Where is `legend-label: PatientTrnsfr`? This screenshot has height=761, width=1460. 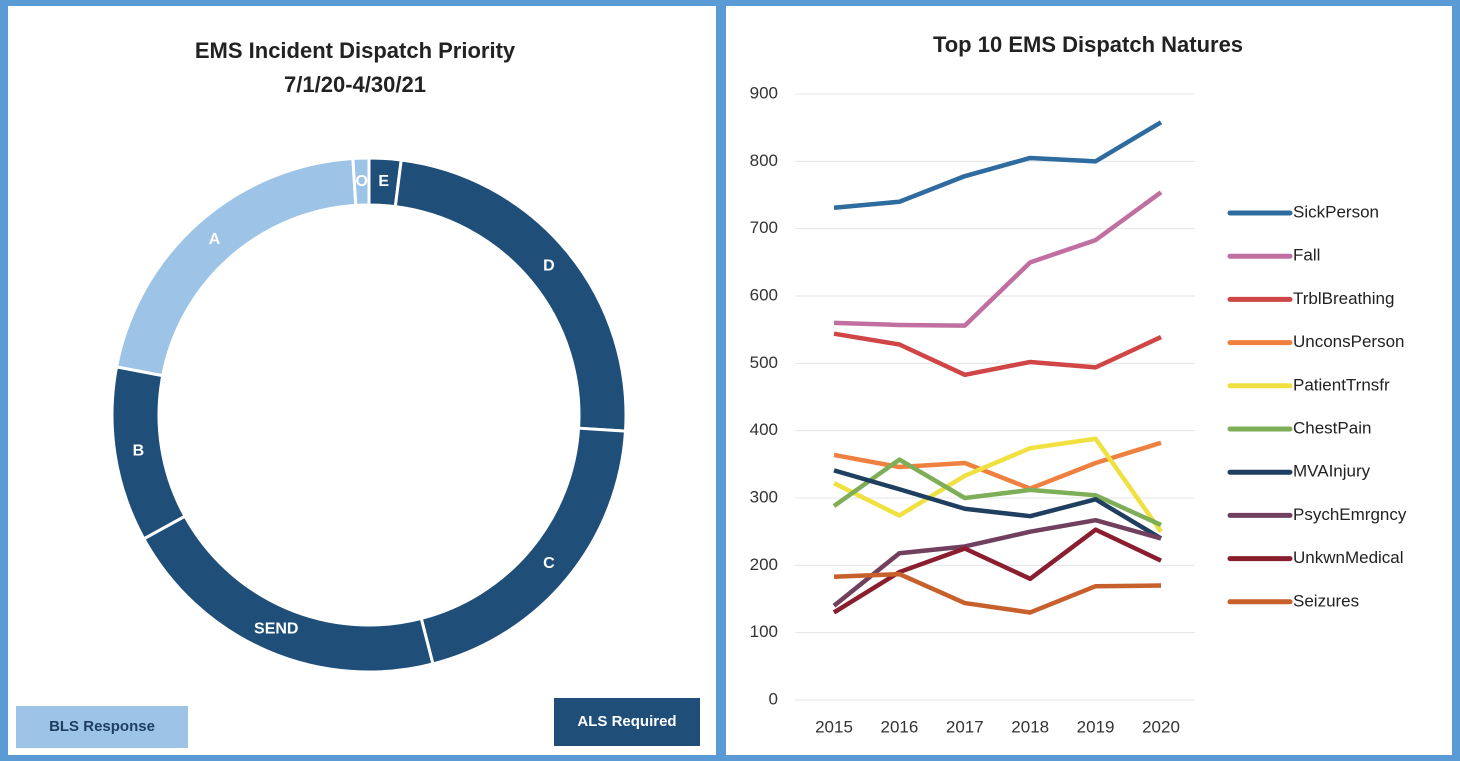
legend-label: PatientTrnsfr is located at coordinates (1341, 384).